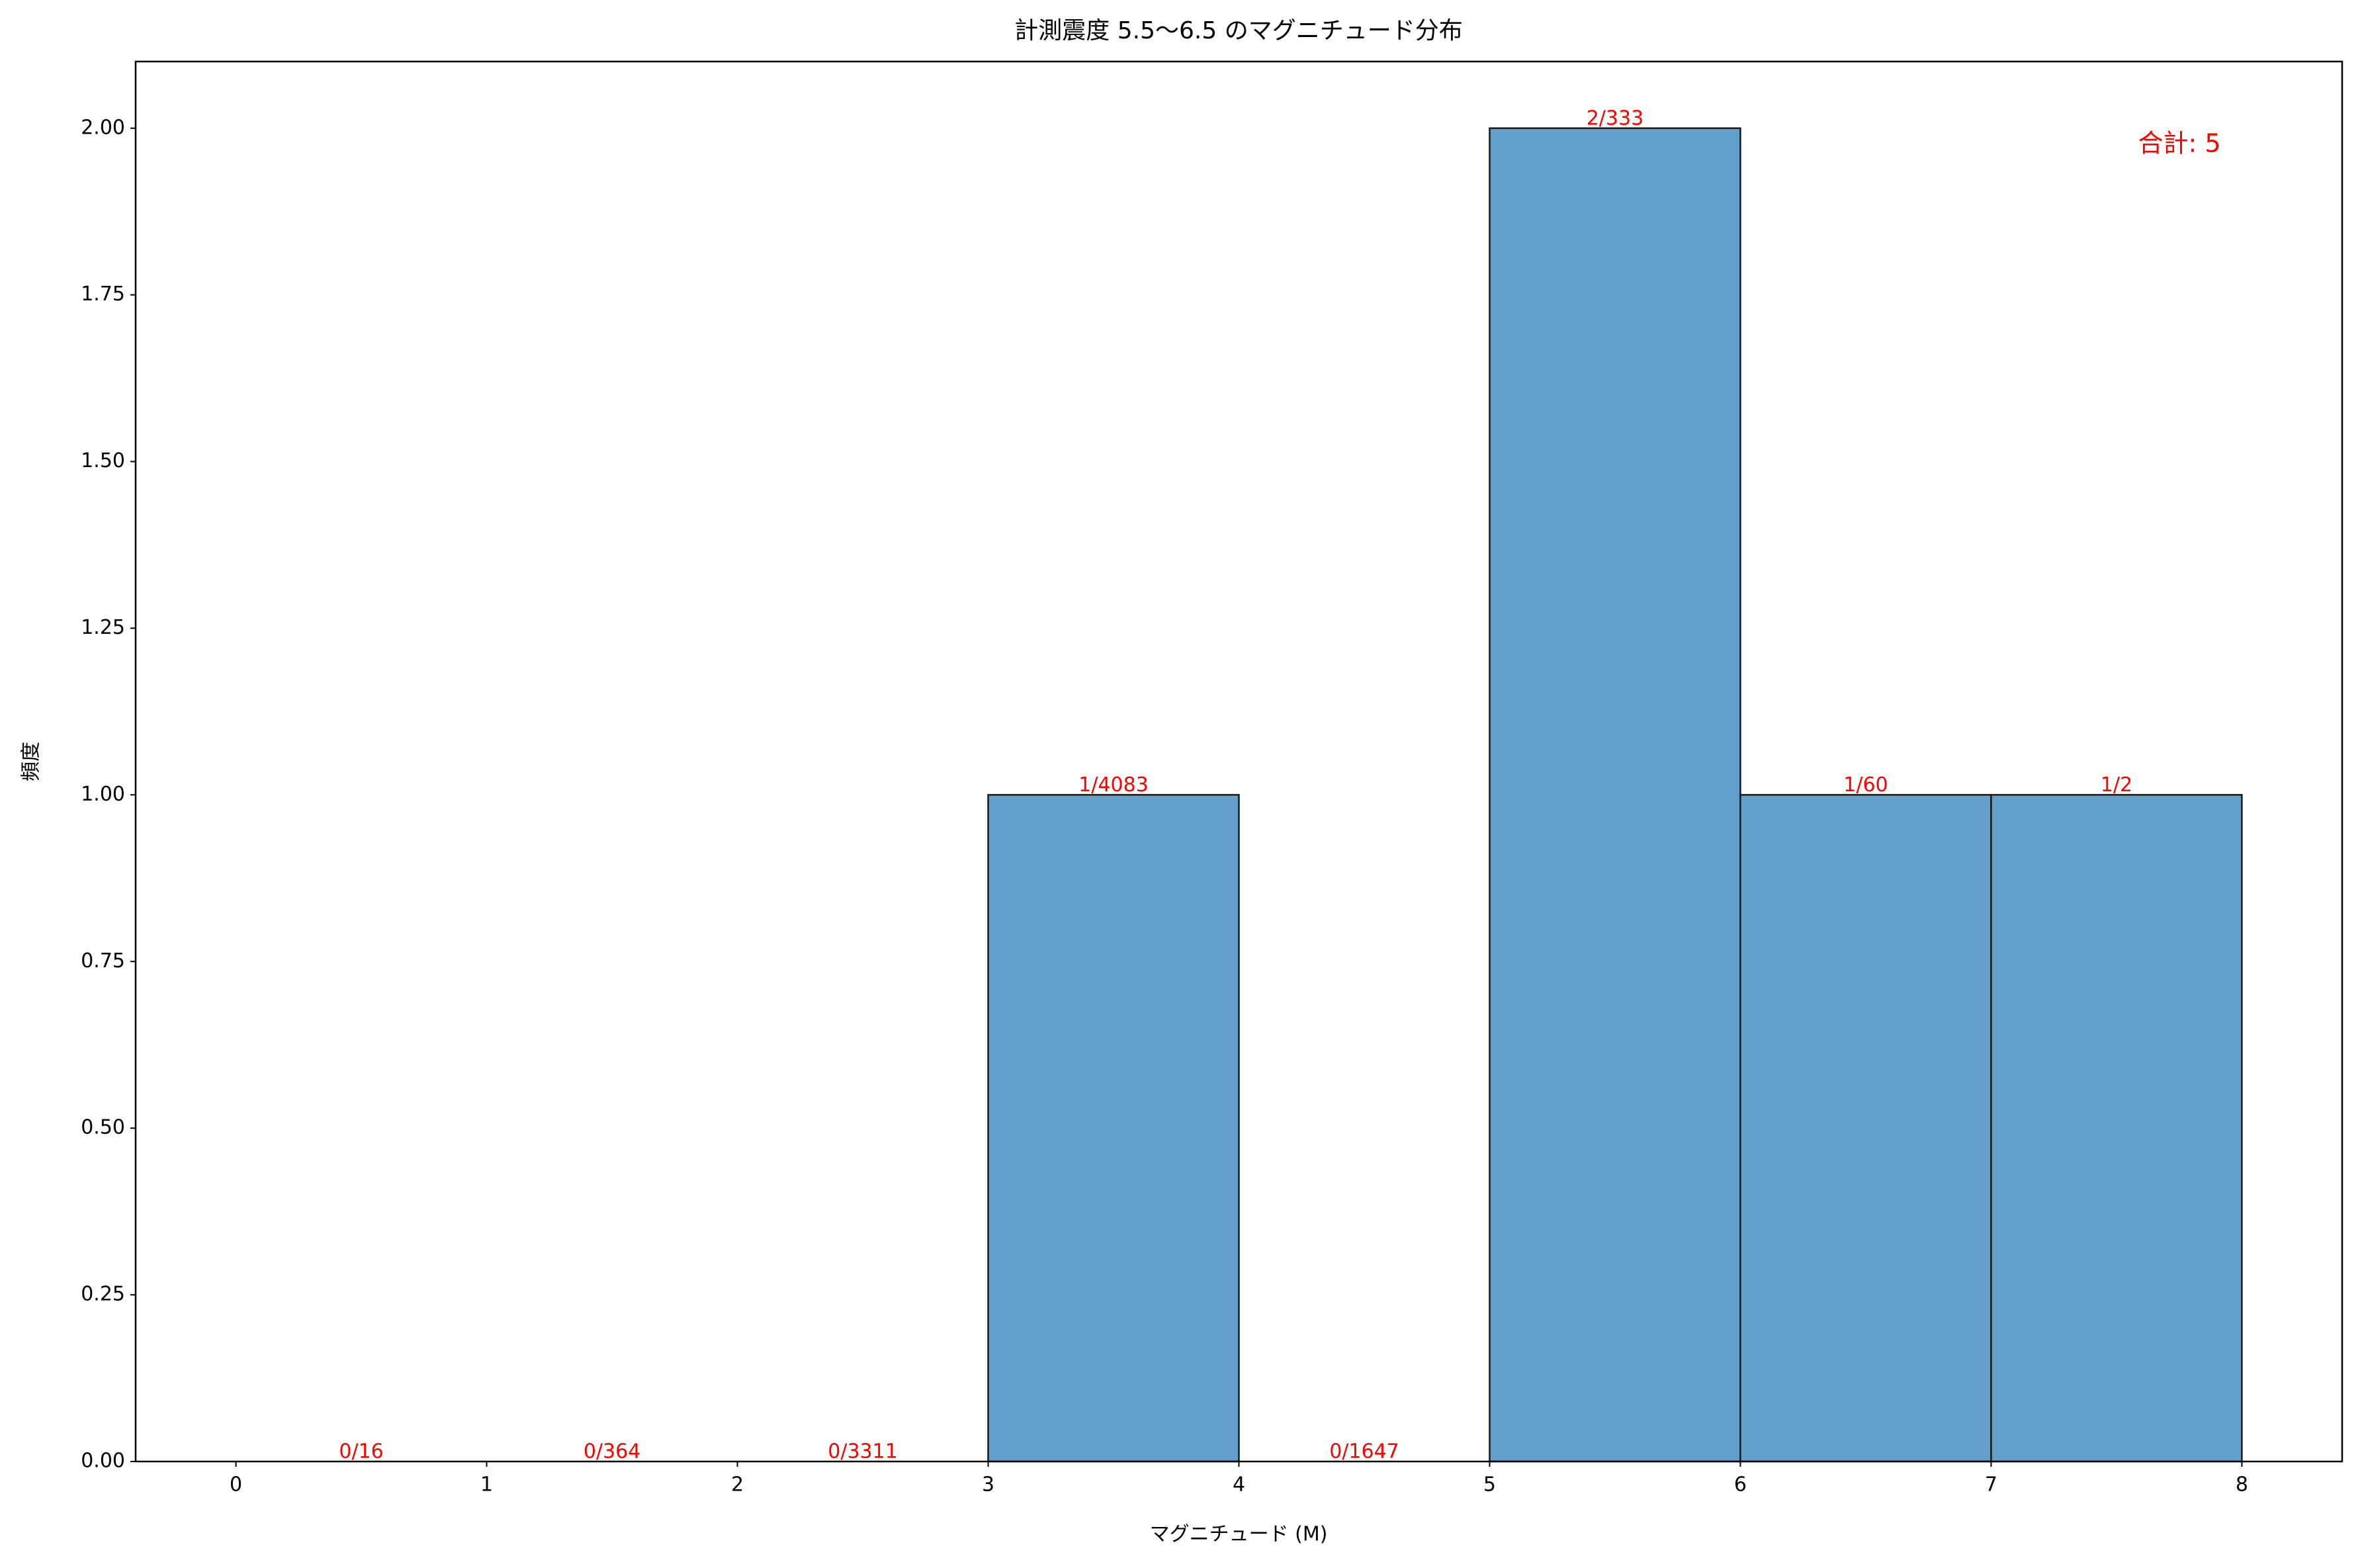  I want to click on bar-value-label: 1/60, so click(1865, 785).